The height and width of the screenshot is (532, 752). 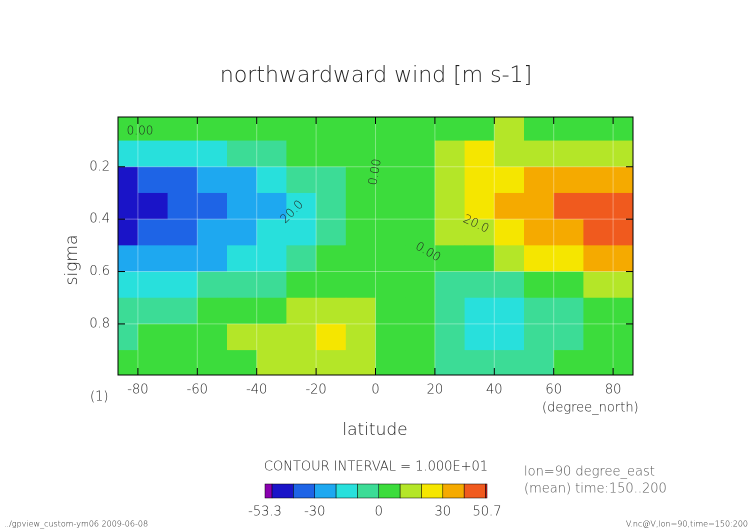 I want to click on contour-label: 0.00, so click(x=374, y=172).